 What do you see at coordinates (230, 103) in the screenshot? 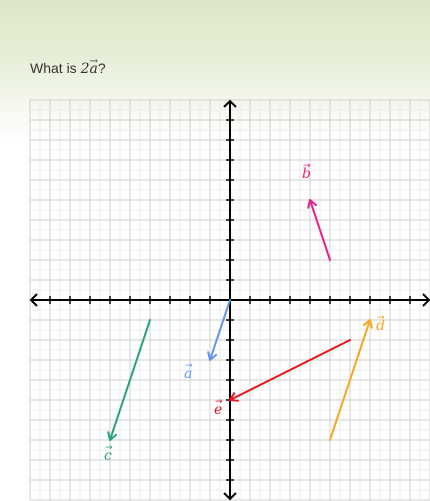
I see `y-axis-arrow-up` at bounding box center [230, 103].